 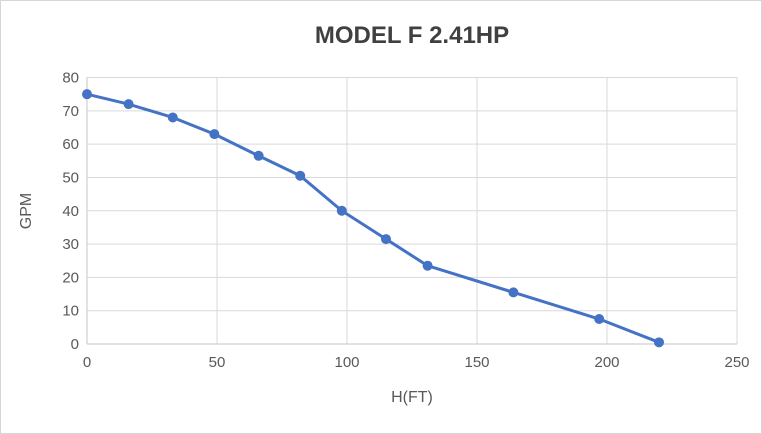 What do you see at coordinates (87, 362) in the screenshot?
I see `x-tick-label: 0` at bounding box center [87, 362].